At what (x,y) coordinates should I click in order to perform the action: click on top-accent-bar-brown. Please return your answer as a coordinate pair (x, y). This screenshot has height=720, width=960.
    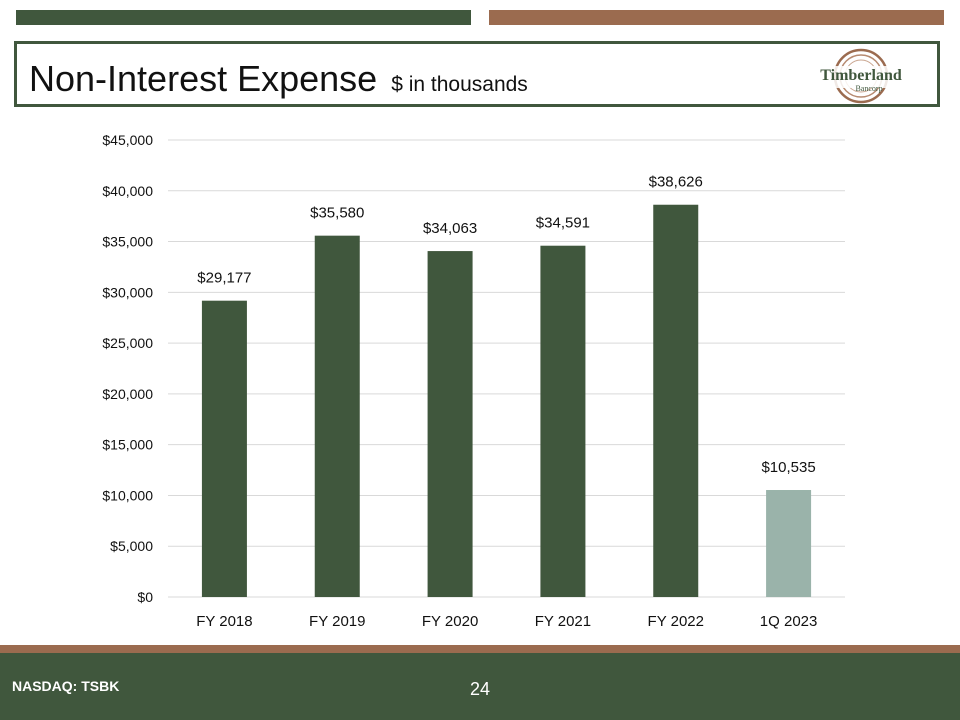
    Looking at the image, I should click on (716, 17).